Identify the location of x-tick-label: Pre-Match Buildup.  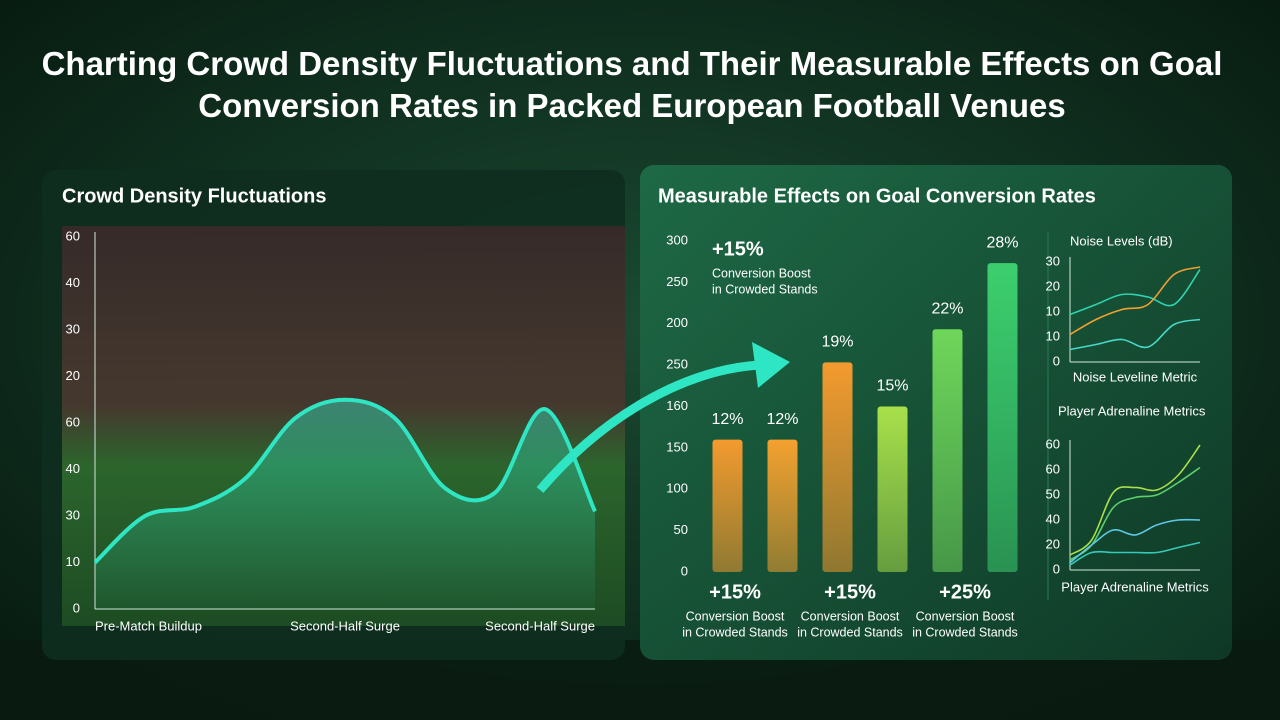
(148, 625).